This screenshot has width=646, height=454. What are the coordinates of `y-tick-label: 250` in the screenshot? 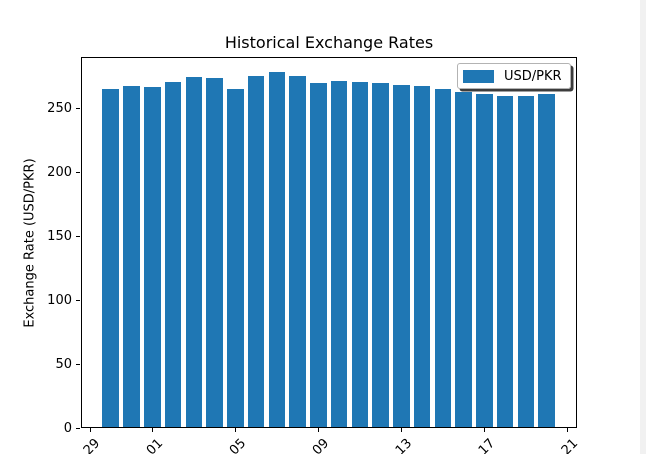 It's located at (59, 109).